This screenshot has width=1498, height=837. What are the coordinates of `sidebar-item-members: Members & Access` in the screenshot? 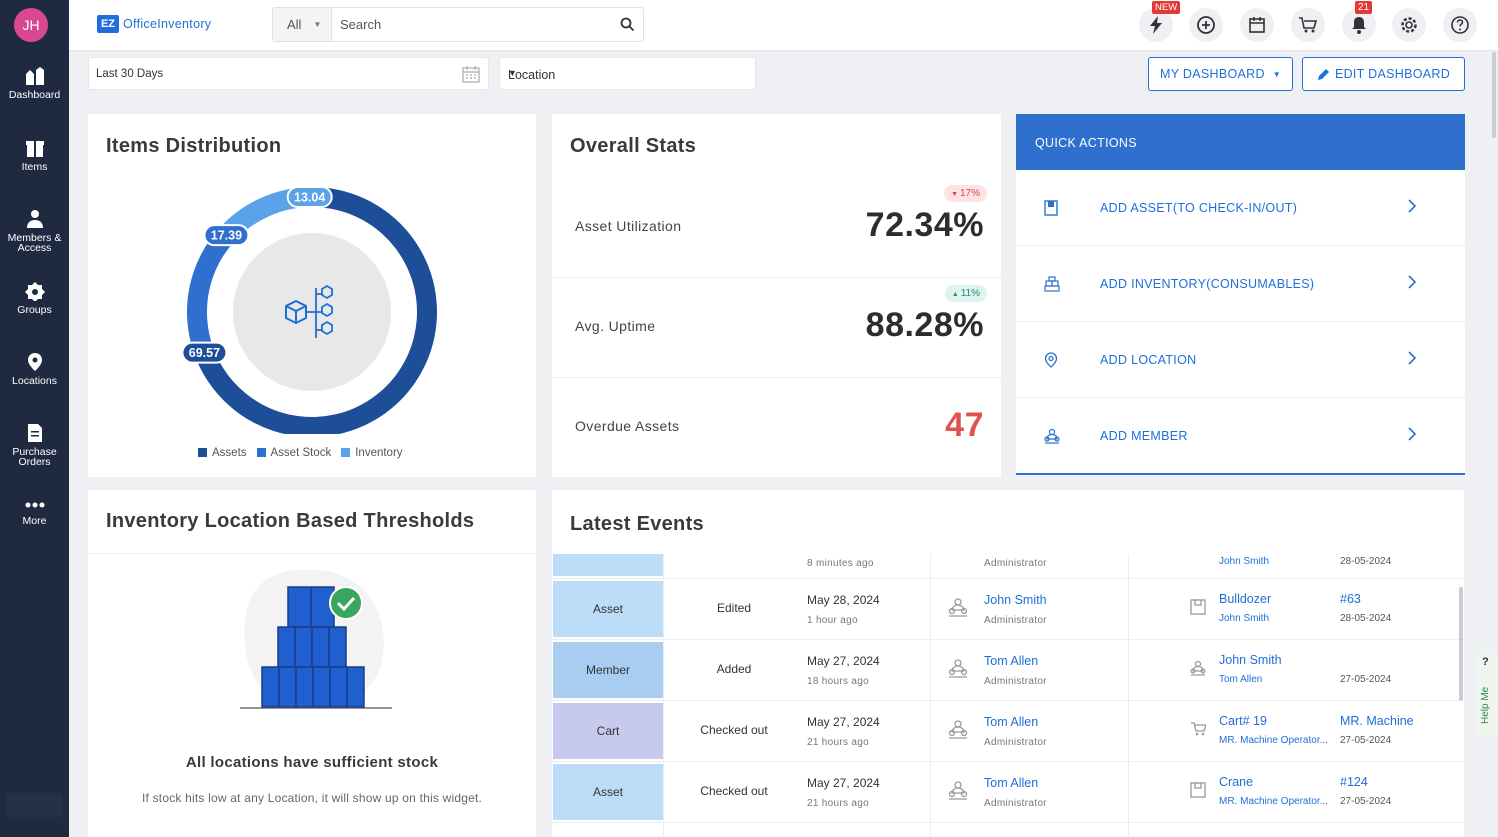 It's located at (34, 231).